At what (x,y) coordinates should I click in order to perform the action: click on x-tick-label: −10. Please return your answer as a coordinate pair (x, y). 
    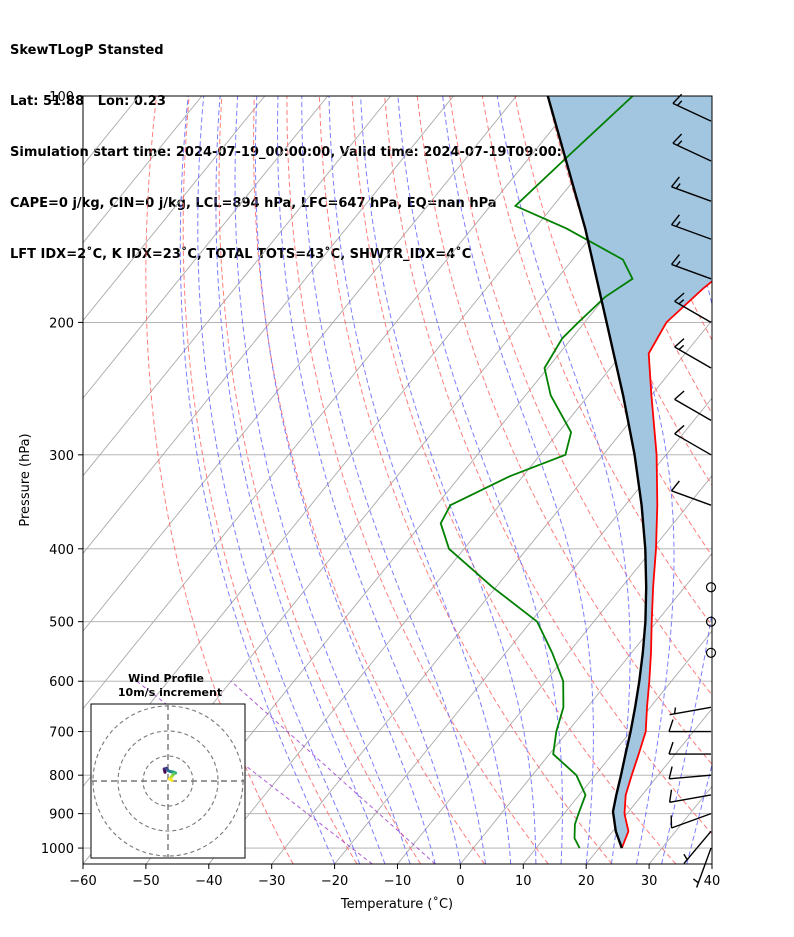
    Looking at the image, I should click on (397, 881).